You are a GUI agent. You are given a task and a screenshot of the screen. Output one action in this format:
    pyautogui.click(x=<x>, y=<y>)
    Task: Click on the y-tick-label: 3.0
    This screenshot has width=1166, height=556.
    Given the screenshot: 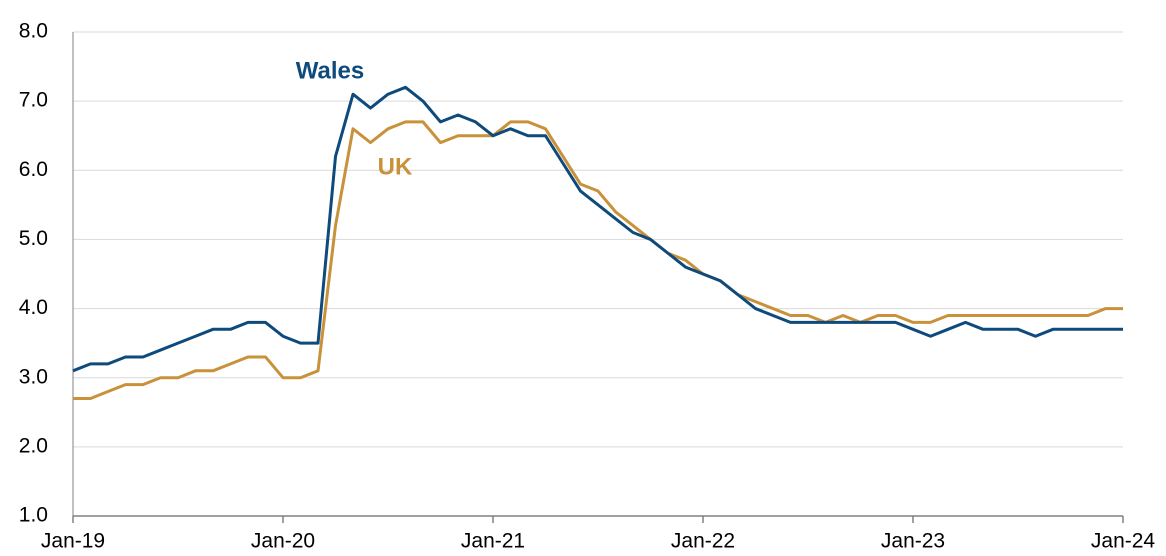 What is the action you would take?
    pyautogui.click(x=33, y=376)
    